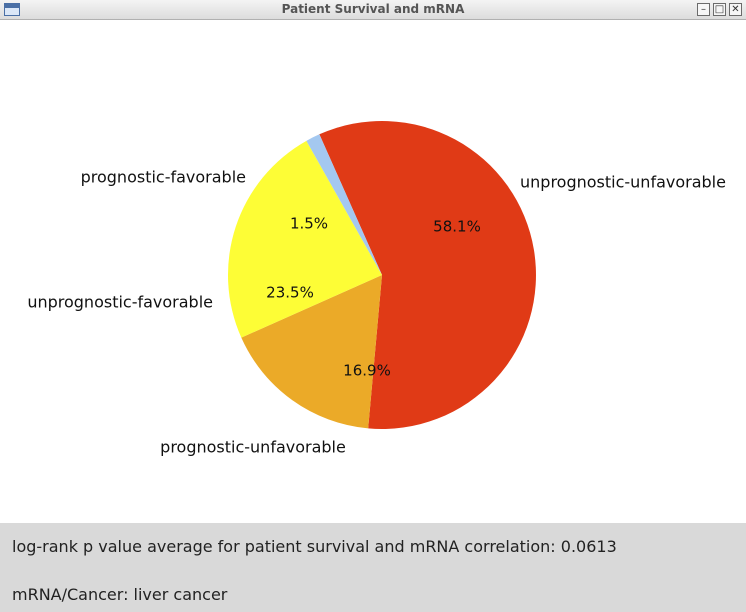 Image resolution: width=746 pixels, height=612 pixels. I want to click on pie-slice-unprognostic-favorable, so click(304, 239).